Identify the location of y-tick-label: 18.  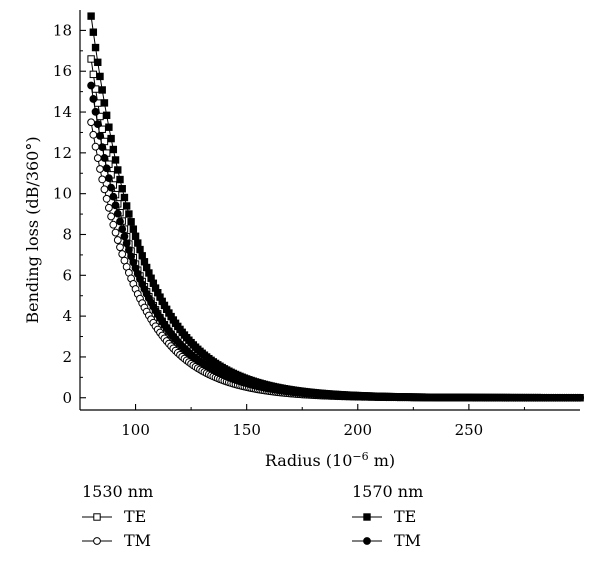
(62, 30).